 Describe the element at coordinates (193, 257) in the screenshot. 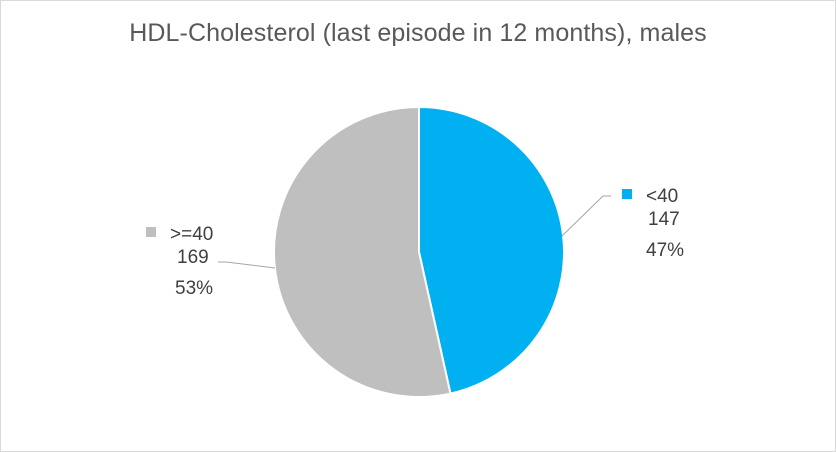

I see `slice-value-gte40: 169` at that location.